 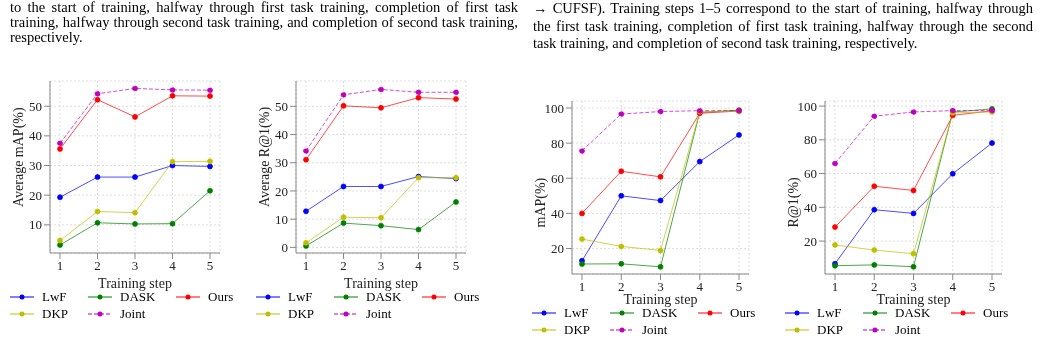 I want to click on text: to the start of training, halfway through first task training, completion of first task training, halfway through second task training, and completion of second task training, respectively., so click(x=264, y=22).